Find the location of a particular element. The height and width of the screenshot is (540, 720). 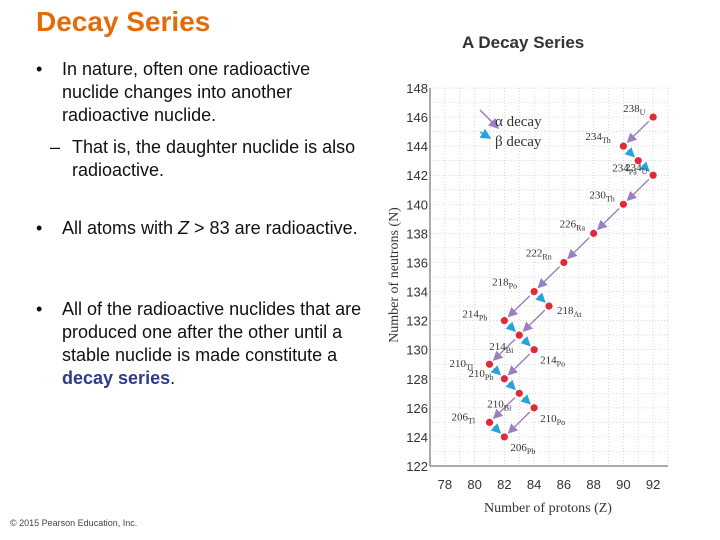

nuclide-point-u238 is located at coordinates (653, 117).